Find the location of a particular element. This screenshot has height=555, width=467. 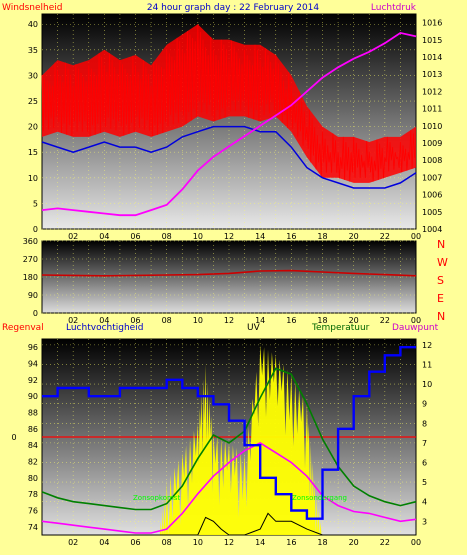

direction-tick-label: 0 is located at coordinates (35, 313).